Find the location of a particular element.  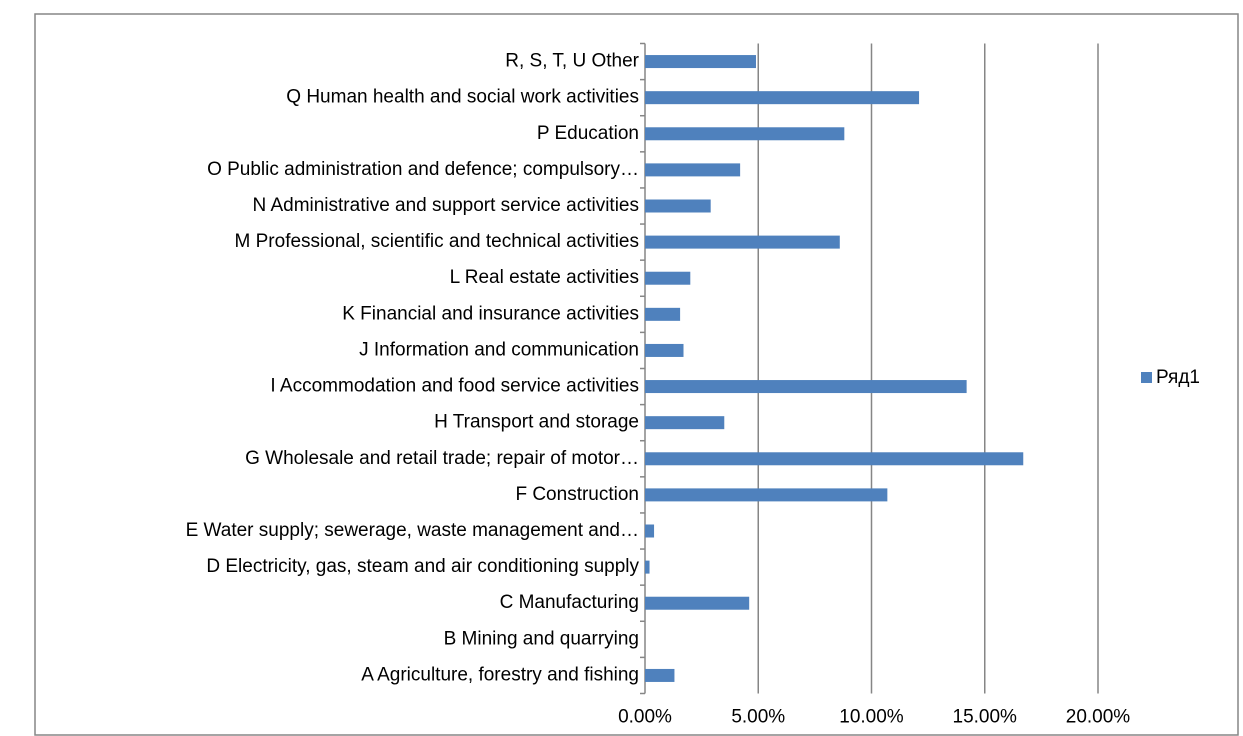

y-tick-label: B Mining and quarrying is located at coordinates (541, 638).